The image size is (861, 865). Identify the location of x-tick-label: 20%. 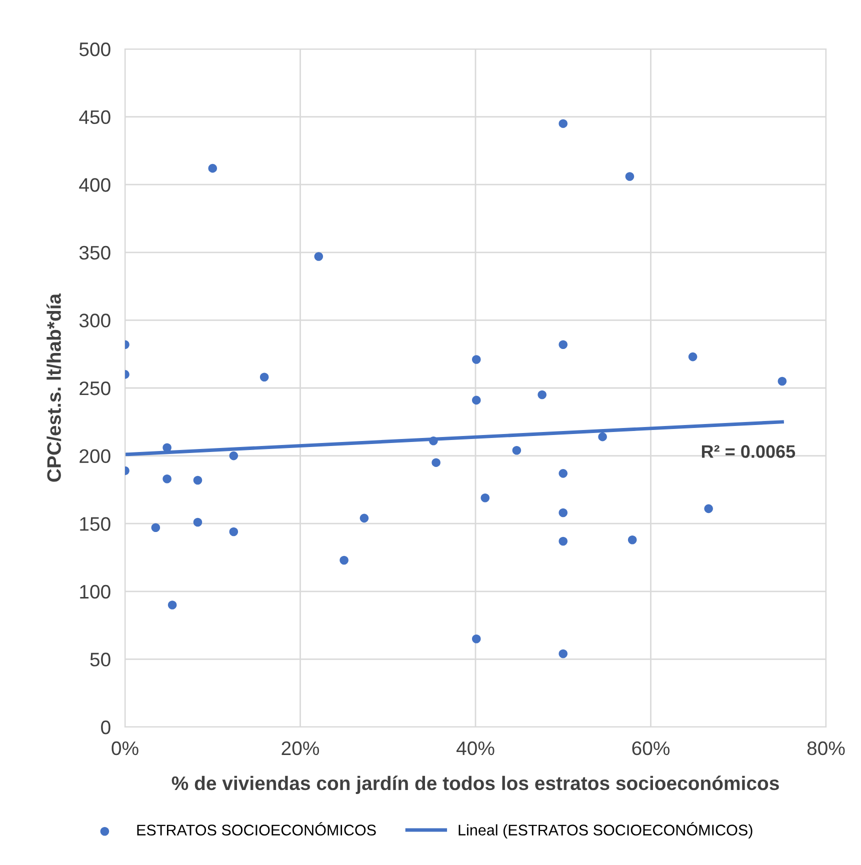
(301, 748).